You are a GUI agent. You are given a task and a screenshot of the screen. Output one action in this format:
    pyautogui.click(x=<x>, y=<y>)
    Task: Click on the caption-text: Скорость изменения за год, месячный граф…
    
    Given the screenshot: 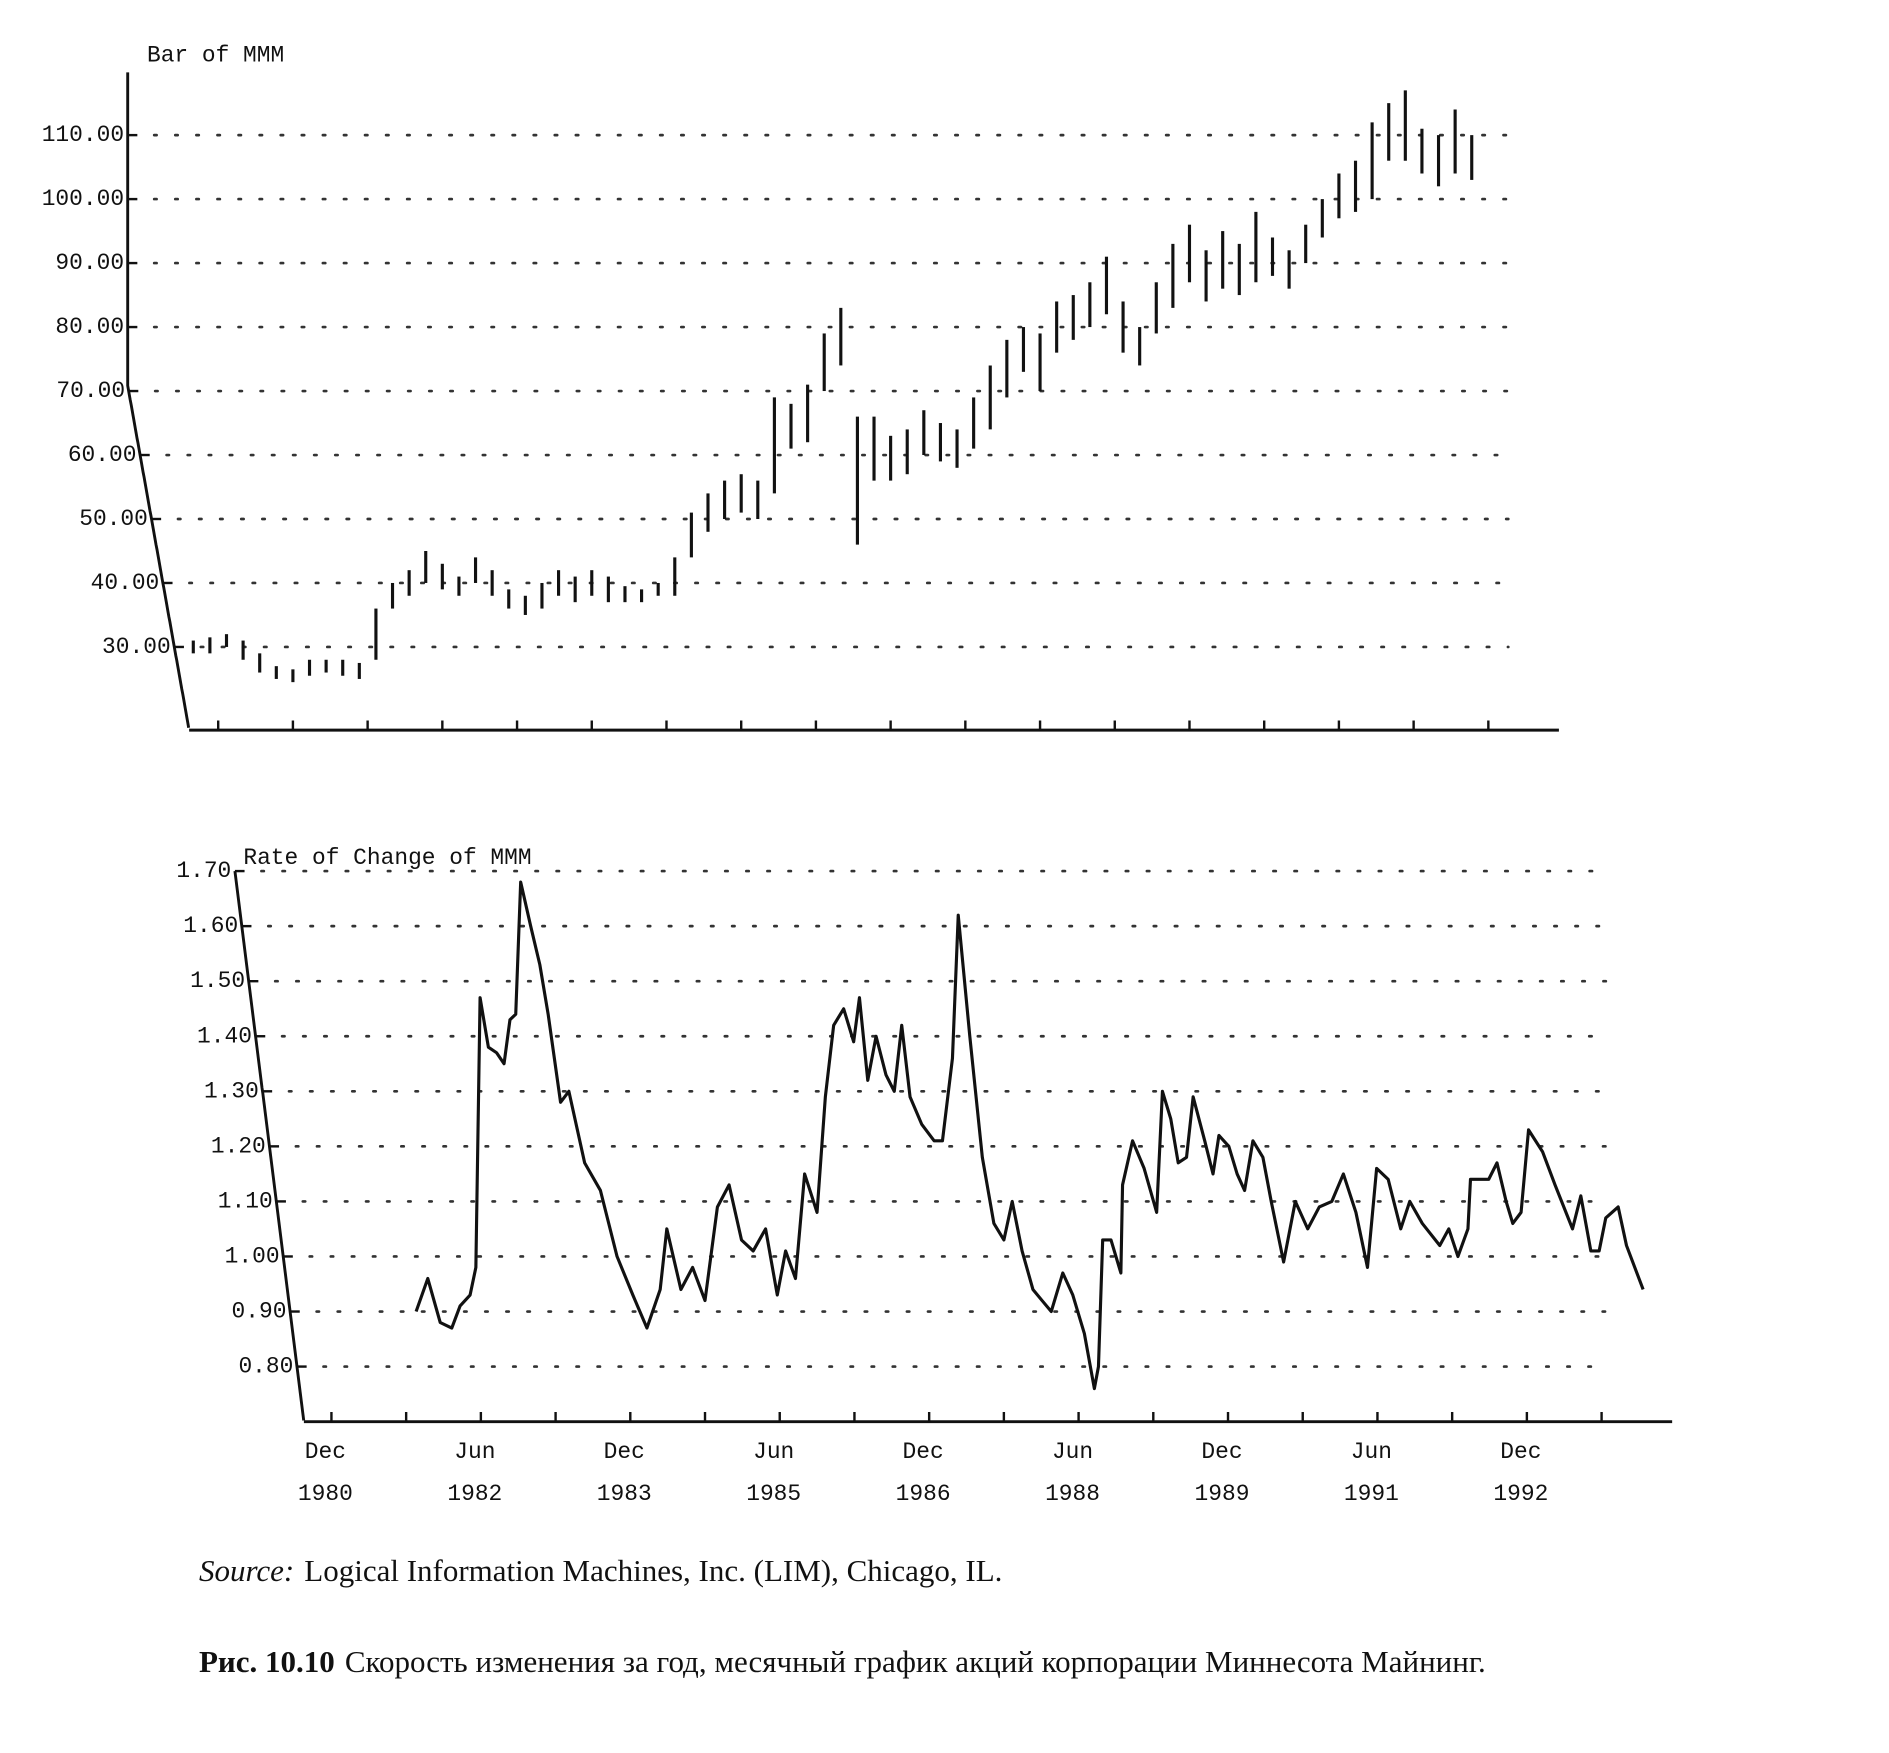 What is the action you would take?
    pyautogui.click(x=915, y=1661)
    